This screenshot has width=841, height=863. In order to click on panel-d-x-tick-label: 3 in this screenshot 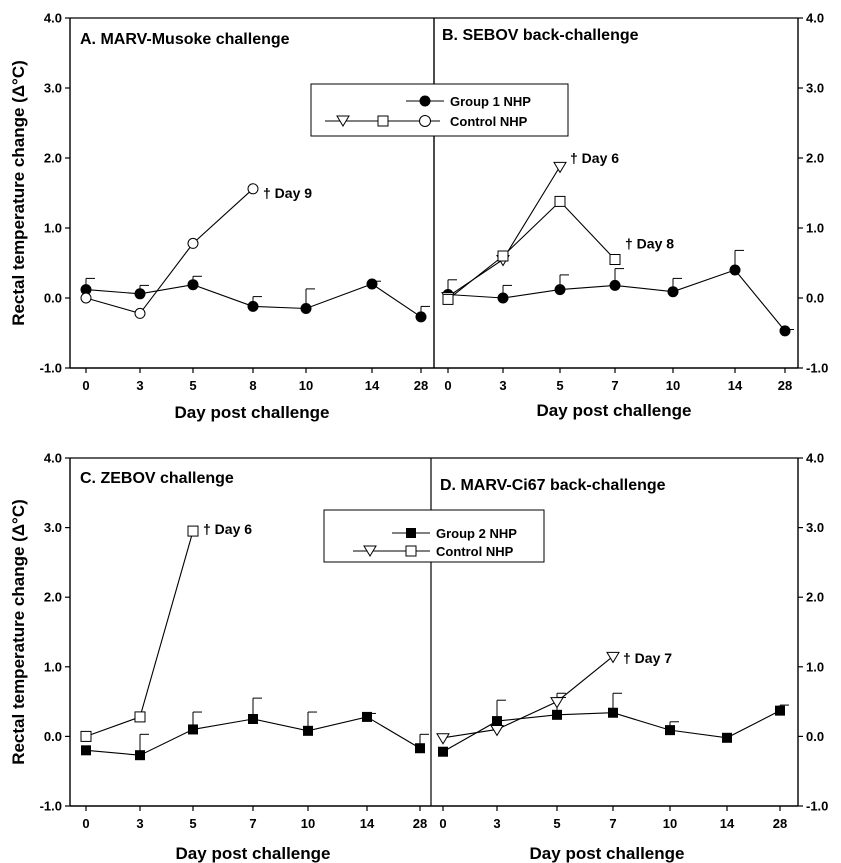, I will do `click(496, 823)`.